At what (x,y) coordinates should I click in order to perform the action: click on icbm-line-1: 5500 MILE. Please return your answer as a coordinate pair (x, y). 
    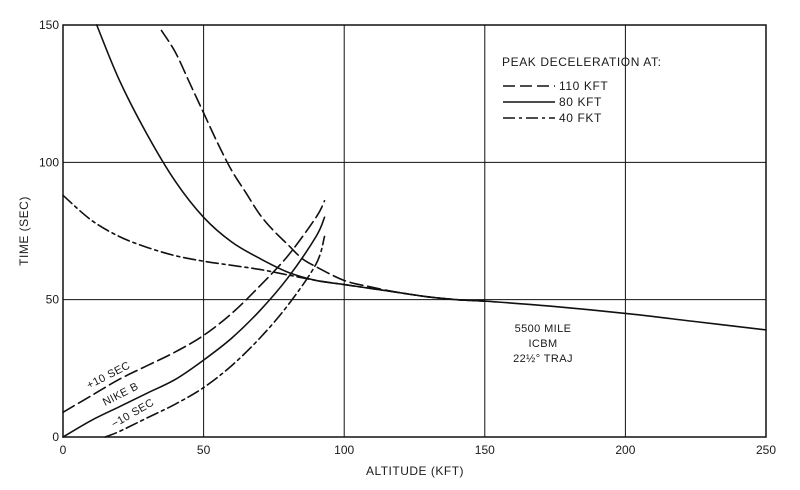
    Looking at the image, I should click on (543, 329).